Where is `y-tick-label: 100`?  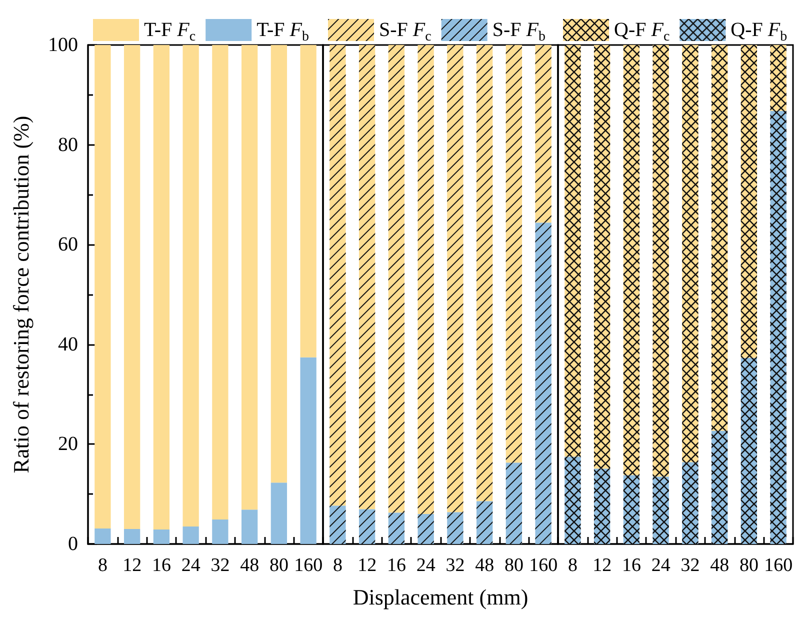
y-tick-label: 100 is located at coordinates (63, 45).